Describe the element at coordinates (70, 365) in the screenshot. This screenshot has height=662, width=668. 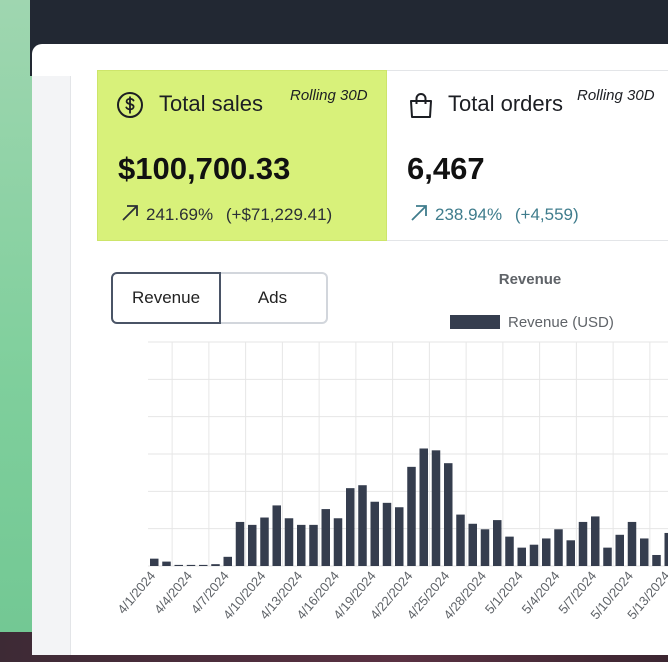
I see `content-divider` at that location.